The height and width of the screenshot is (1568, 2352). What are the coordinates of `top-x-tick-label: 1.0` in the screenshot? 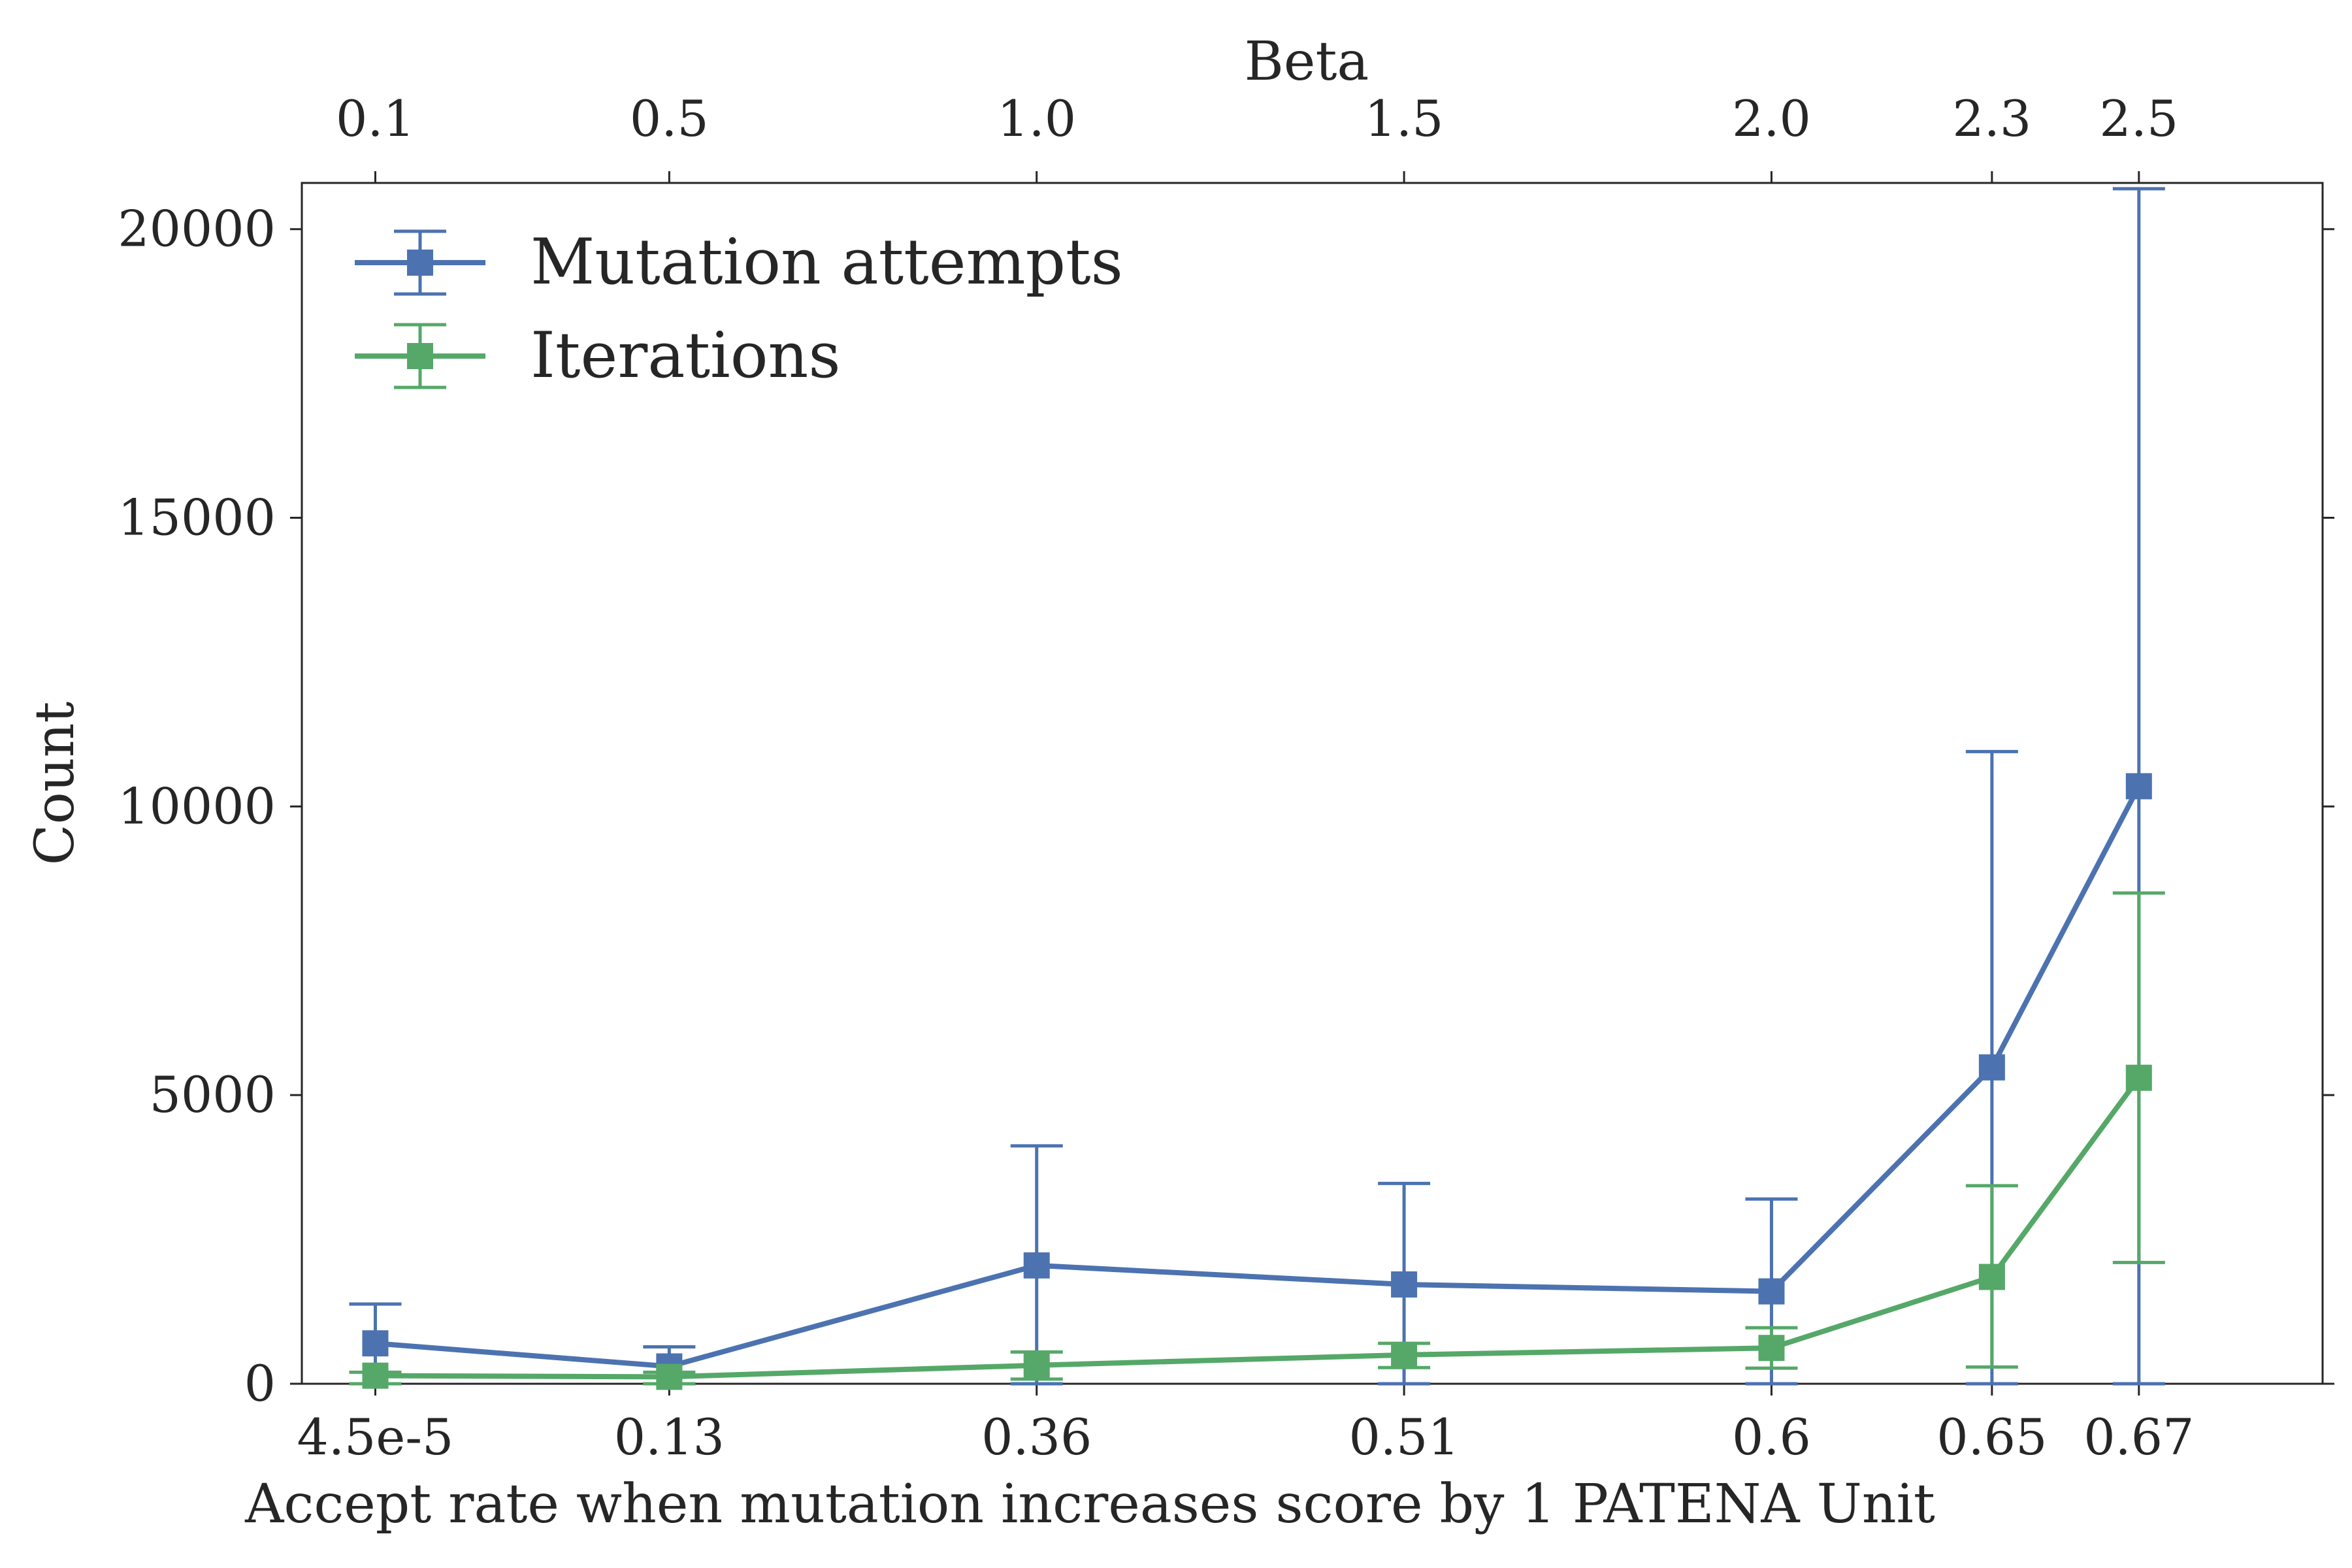 It's located at (1036, 119).